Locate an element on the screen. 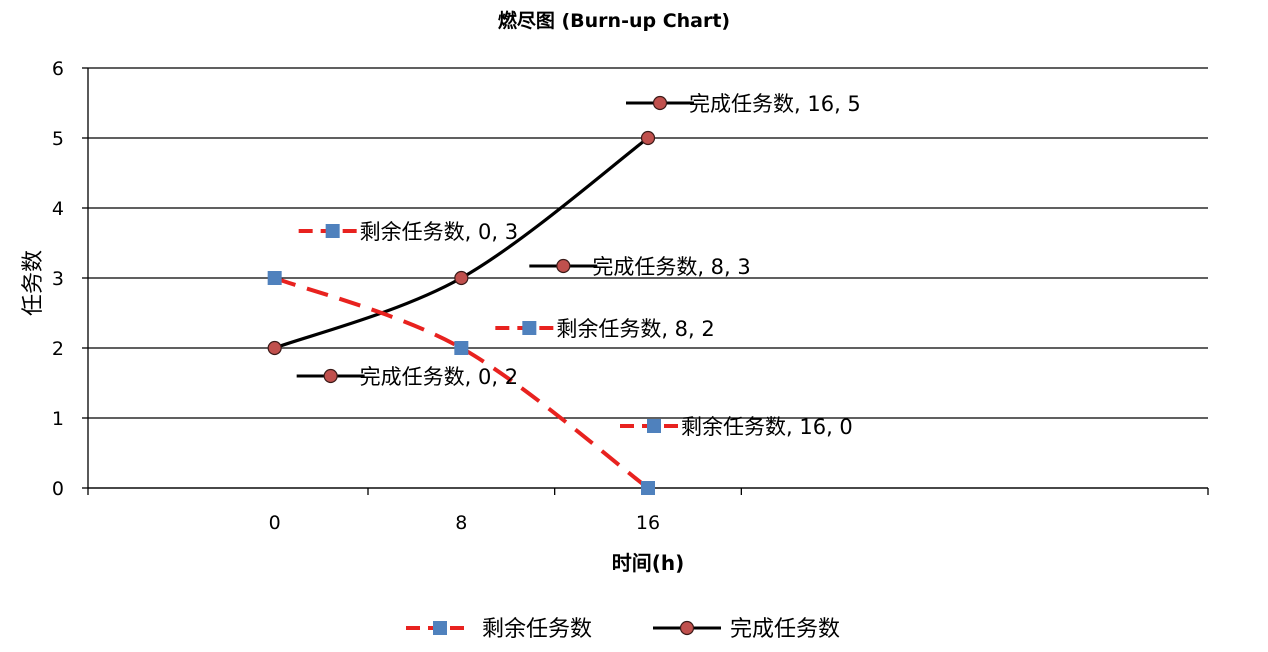 Image resolution: width=1268 pixels, height=652 pixels. legend-label-remaining: 剩余任务数 is located at coordinates (537, 629).